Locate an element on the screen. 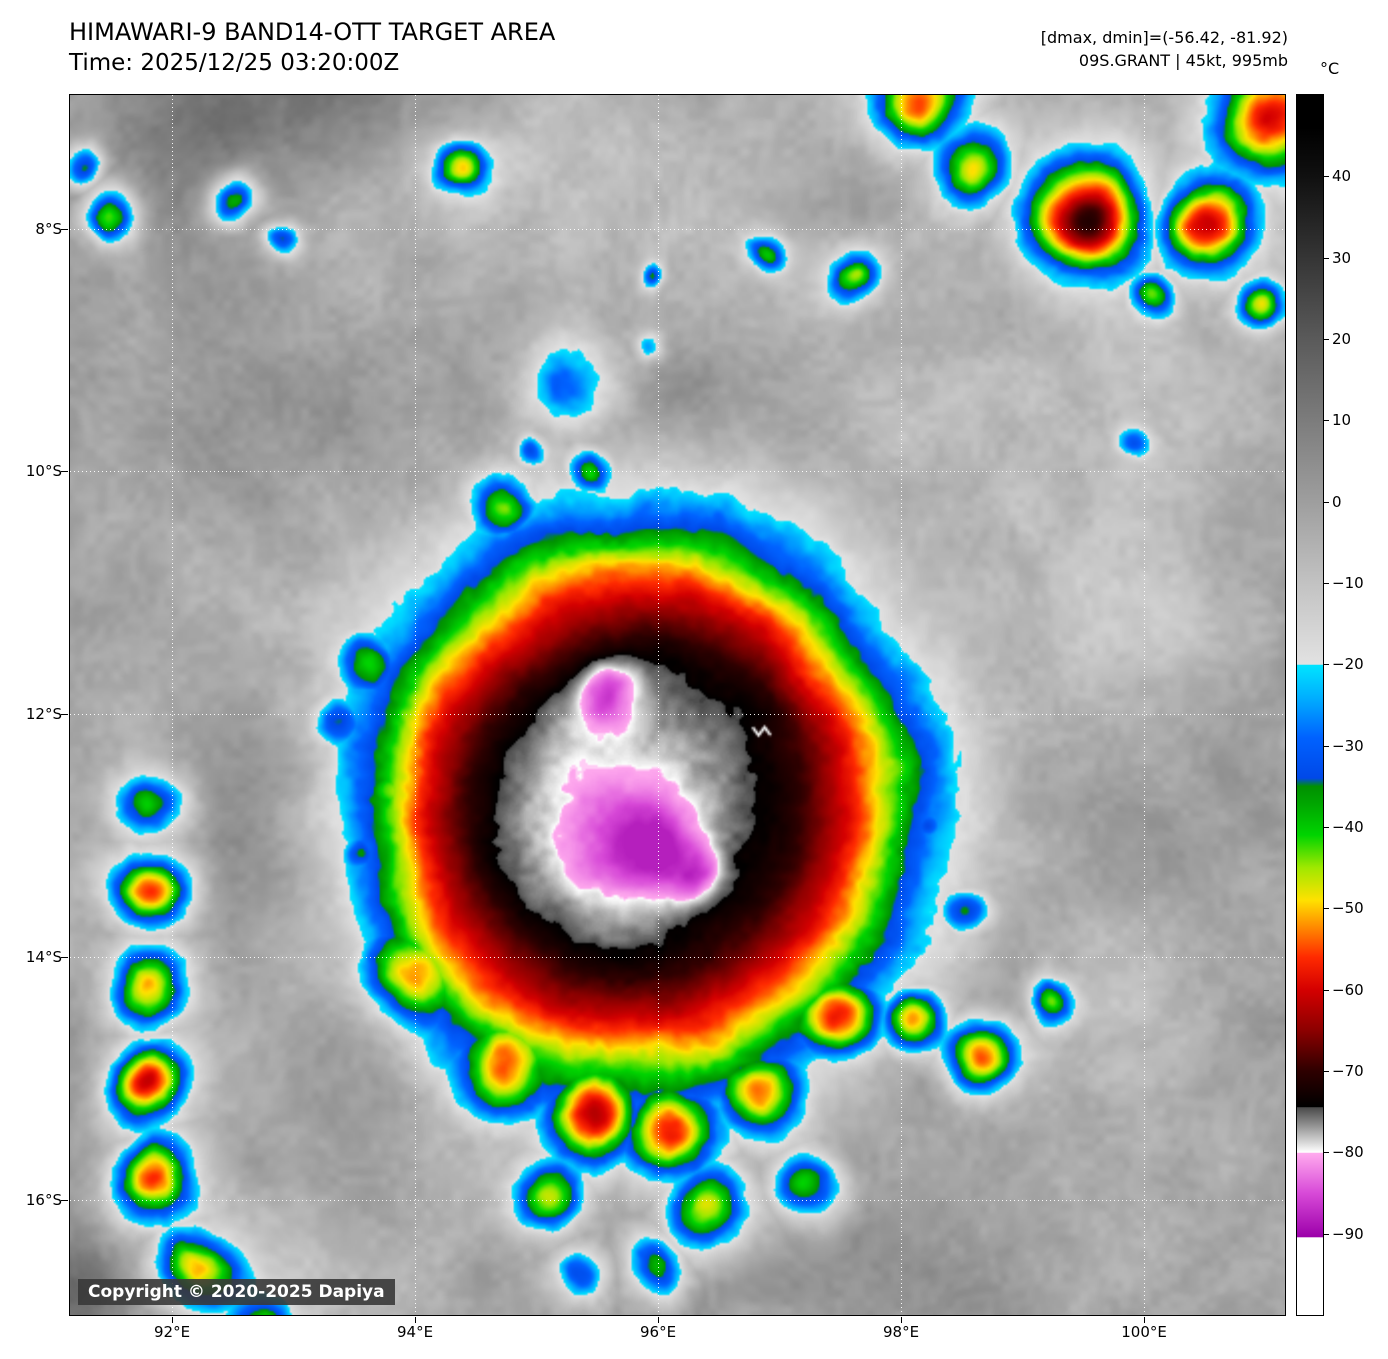  colorbar-tick-label: 30 is located at coordinates (1342, 257).